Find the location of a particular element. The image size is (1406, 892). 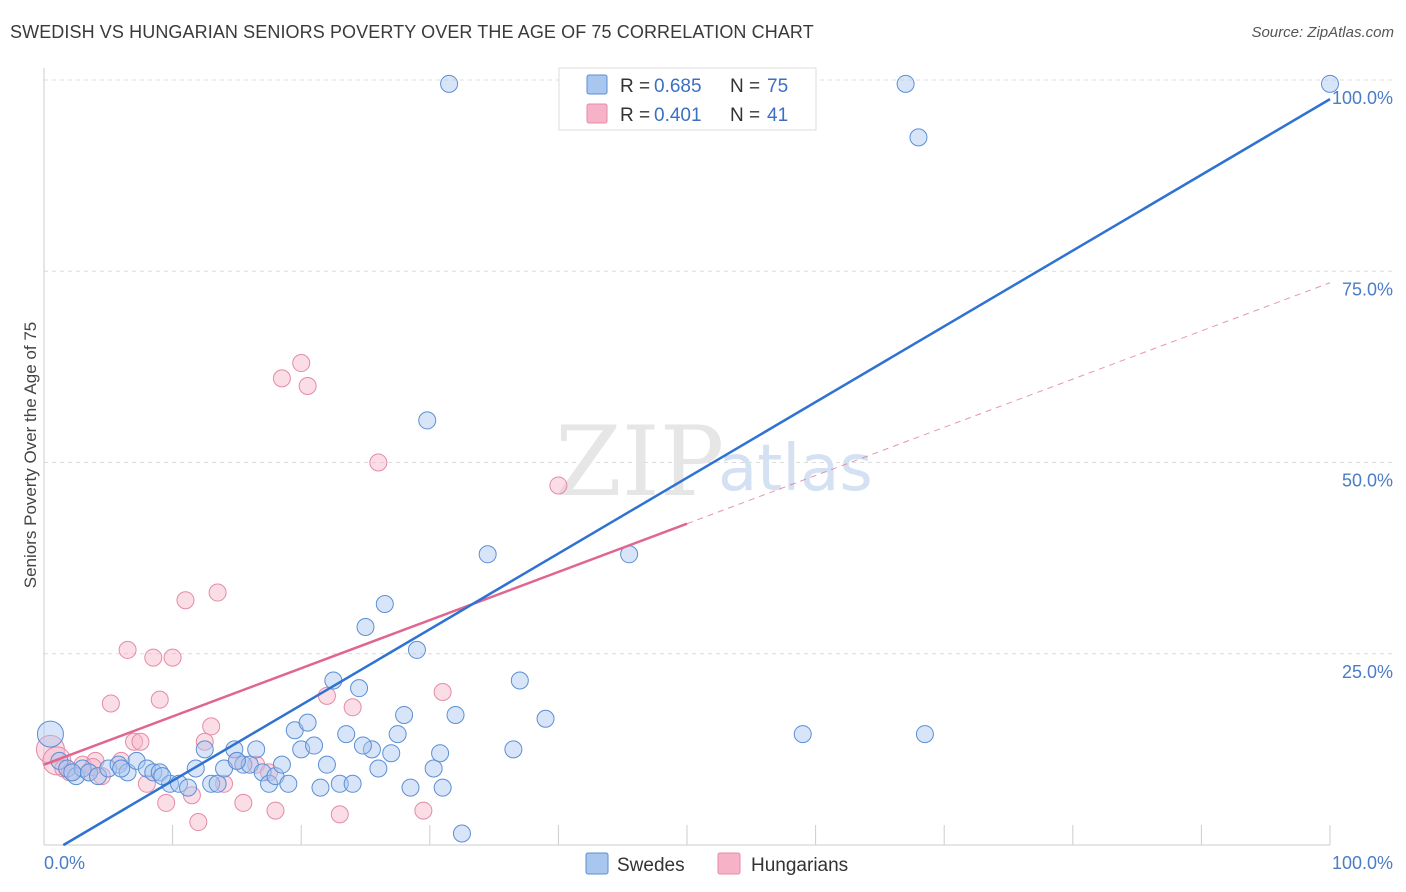

y-tick-label-0: 25.0% is located at coordinates (1367, 672).